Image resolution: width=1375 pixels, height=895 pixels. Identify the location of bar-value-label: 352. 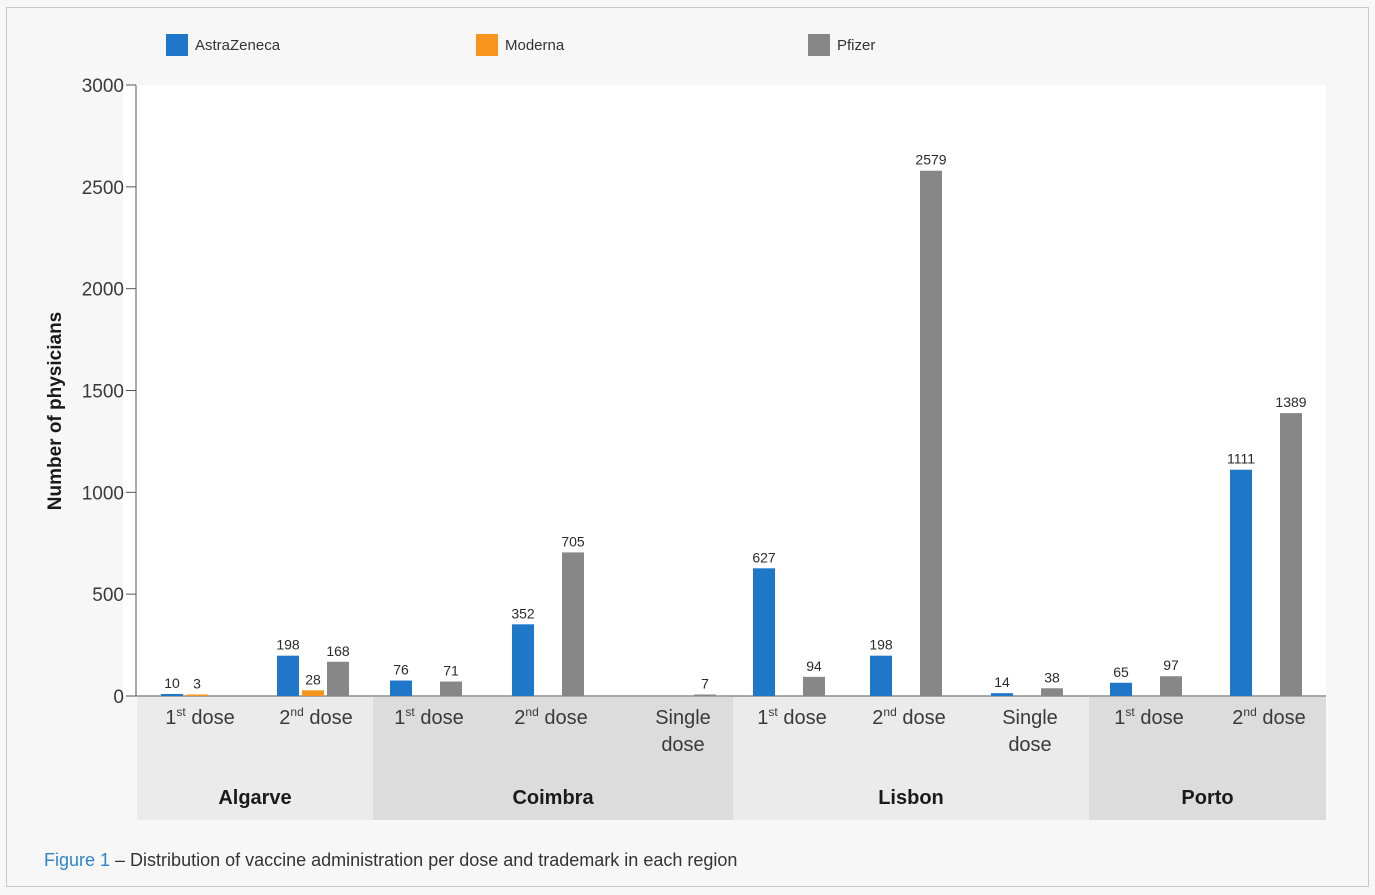
(523, 613).